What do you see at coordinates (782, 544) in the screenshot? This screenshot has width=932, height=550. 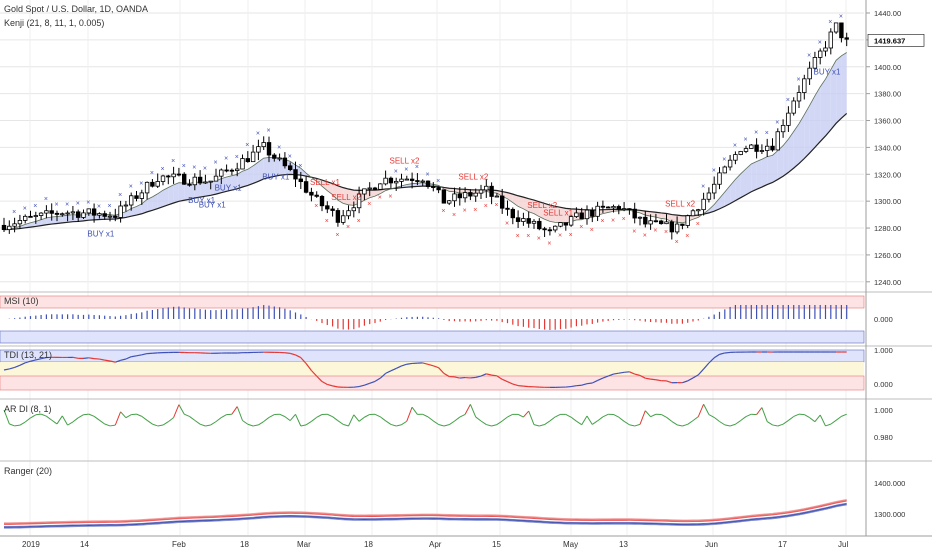 I see `time-tick-label: 17` at bounding box center [782, 544].